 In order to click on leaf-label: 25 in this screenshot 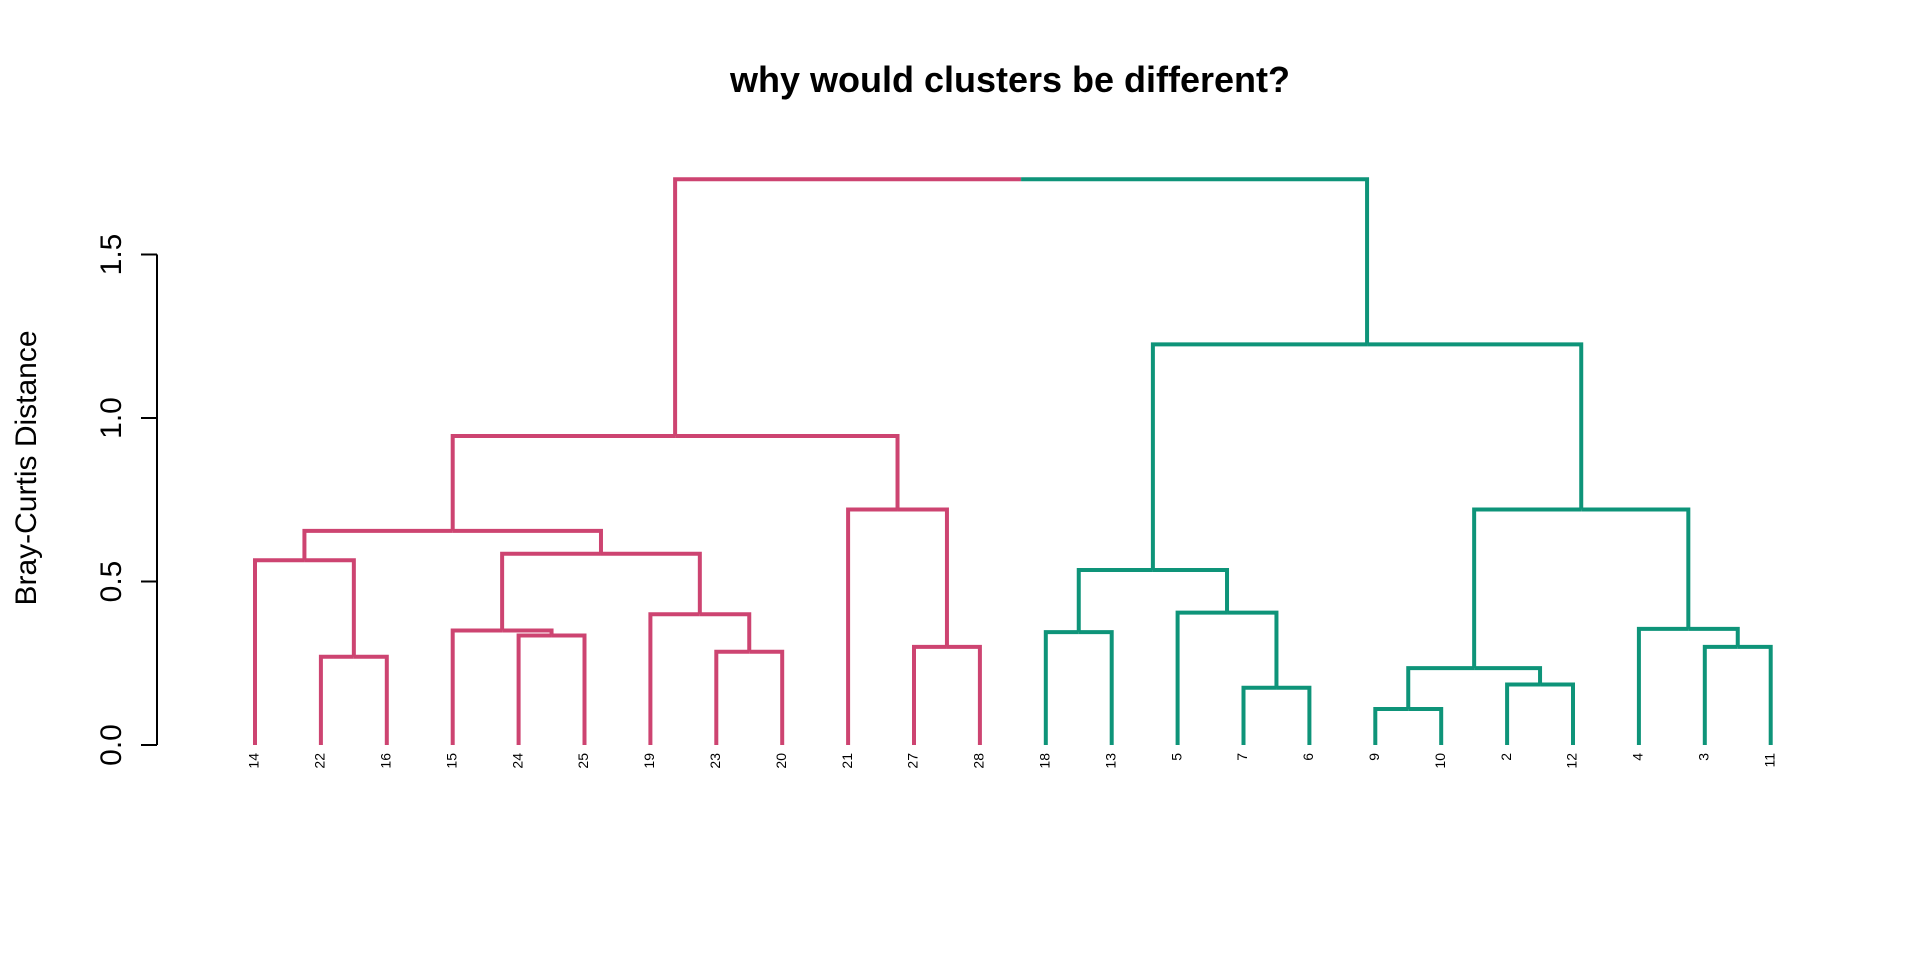, I will do `click(583, 761)`.